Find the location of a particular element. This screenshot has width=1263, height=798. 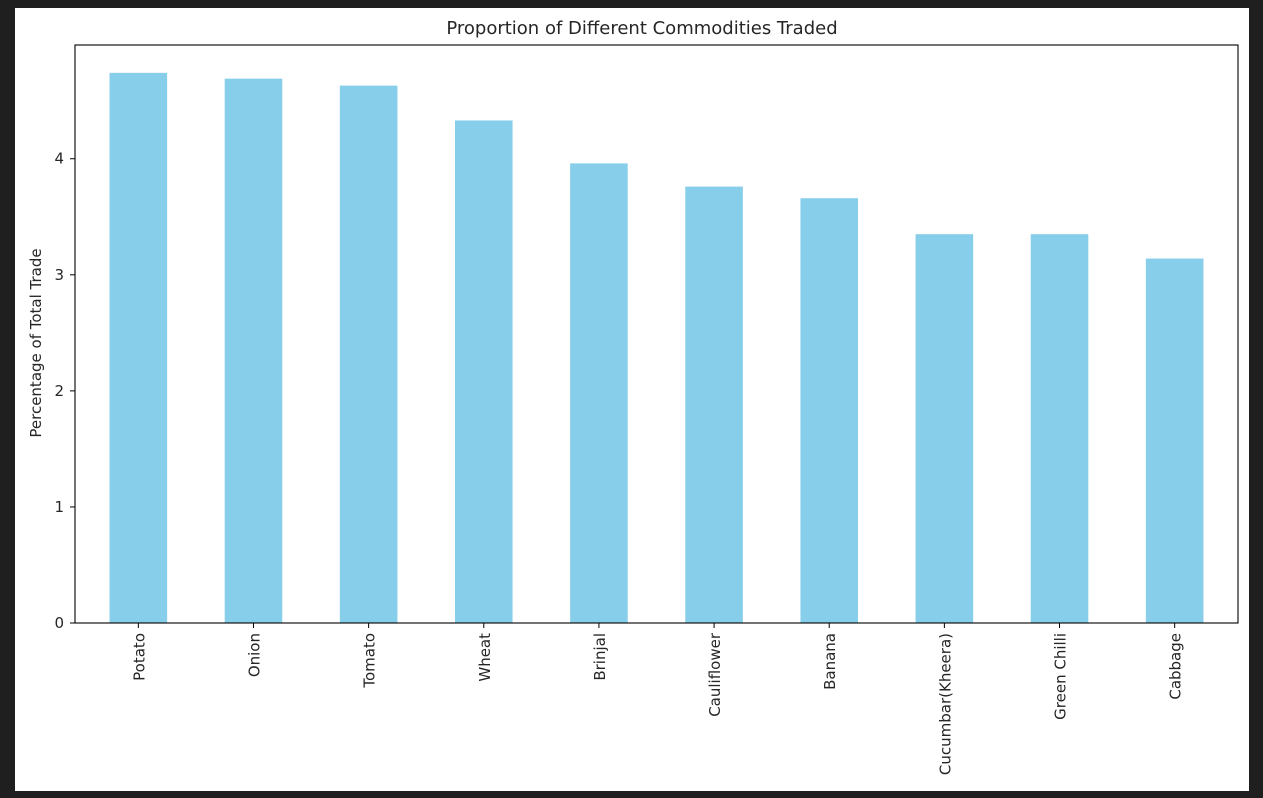

bar-banana is located at coordinates (829, 410).